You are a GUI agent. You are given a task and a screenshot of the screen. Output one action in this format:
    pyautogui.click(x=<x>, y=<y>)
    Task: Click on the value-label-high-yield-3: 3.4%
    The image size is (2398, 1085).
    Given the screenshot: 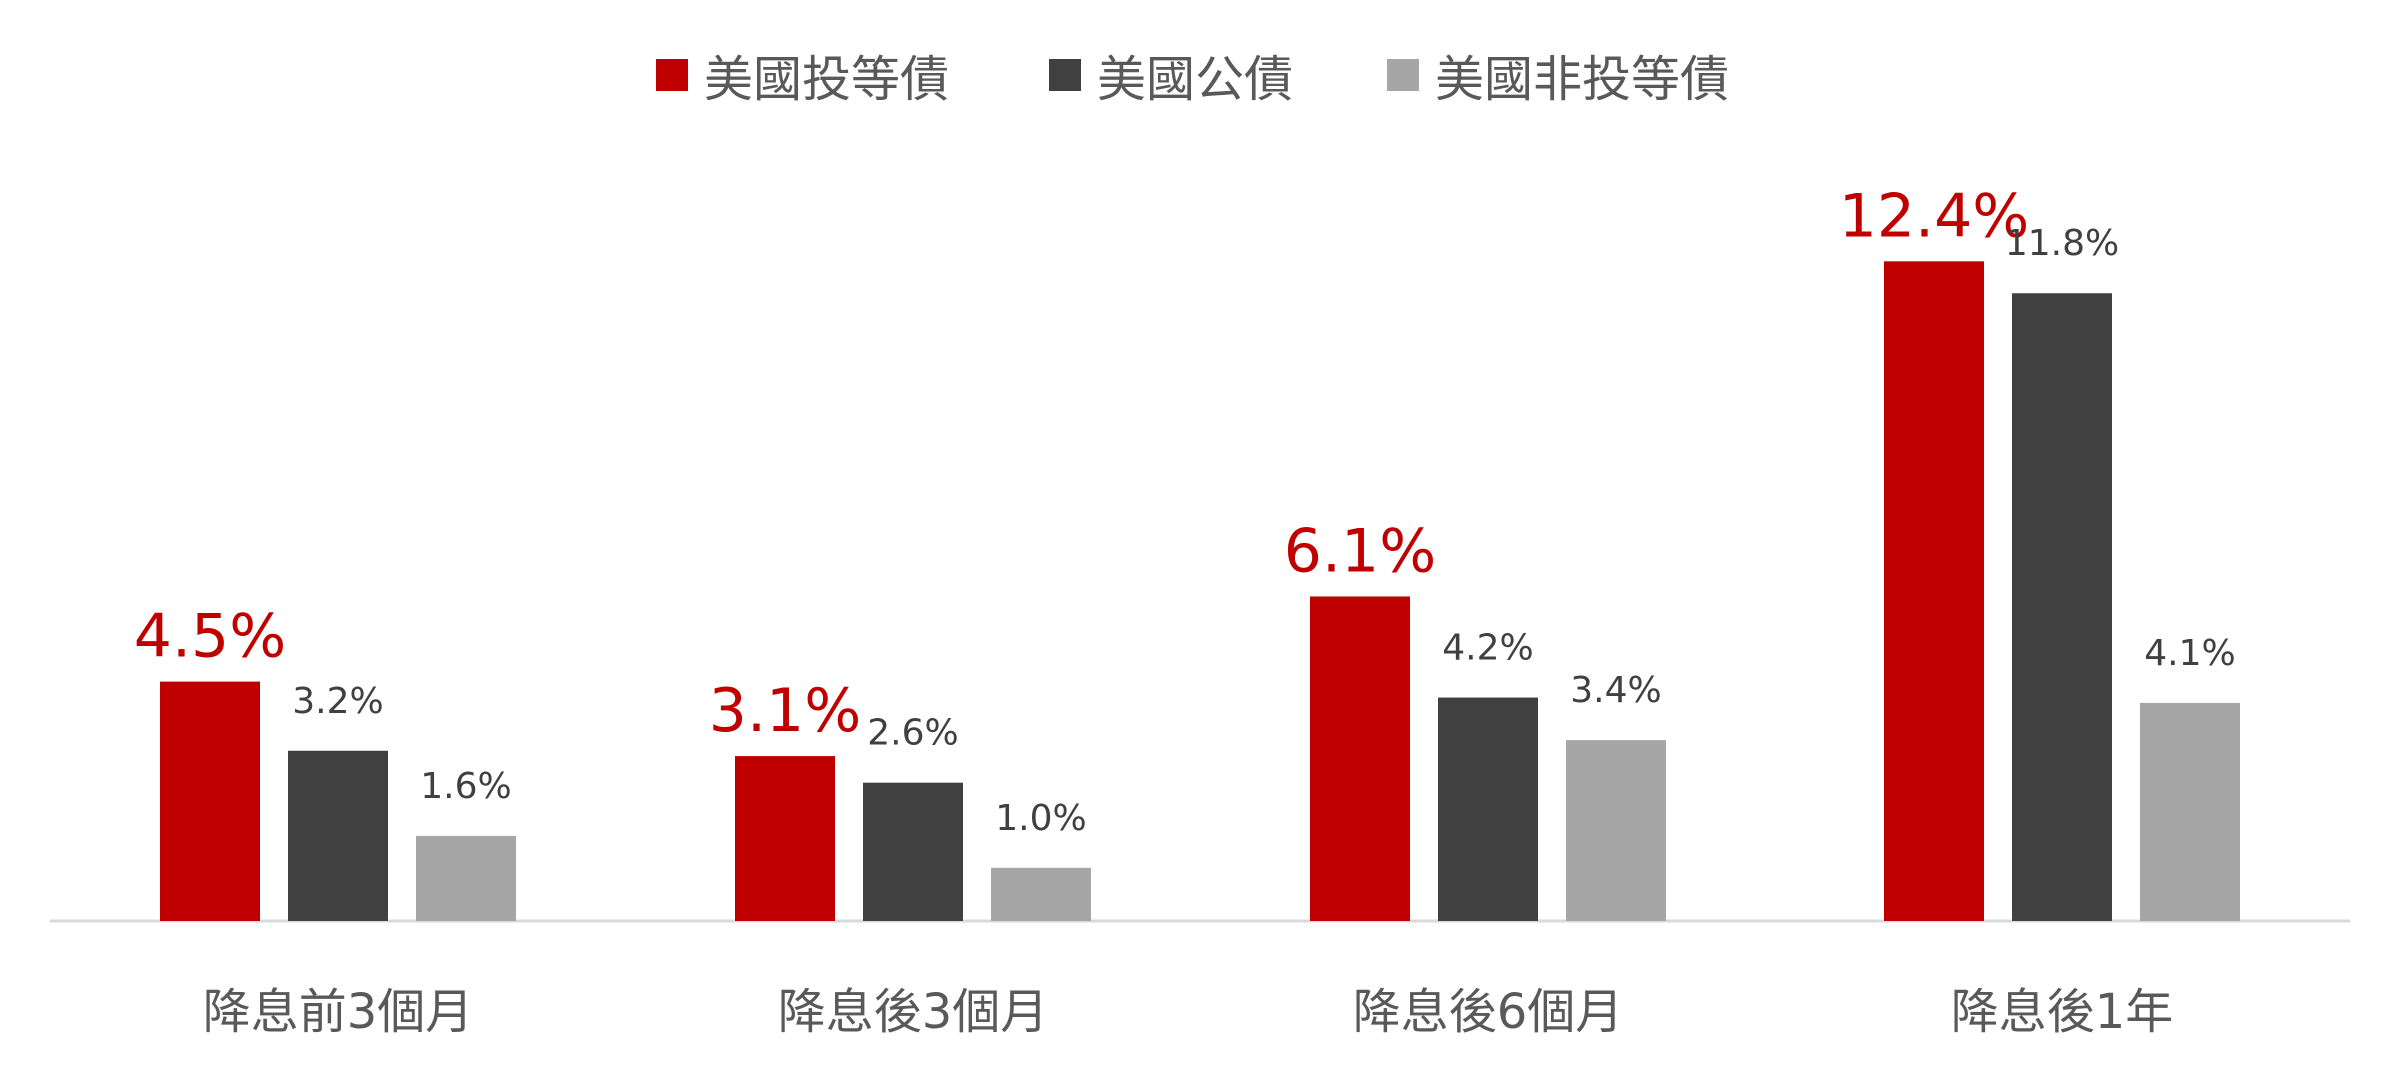 What is the action you would take?
    pyautogui.click(x=1615, y=690)
    